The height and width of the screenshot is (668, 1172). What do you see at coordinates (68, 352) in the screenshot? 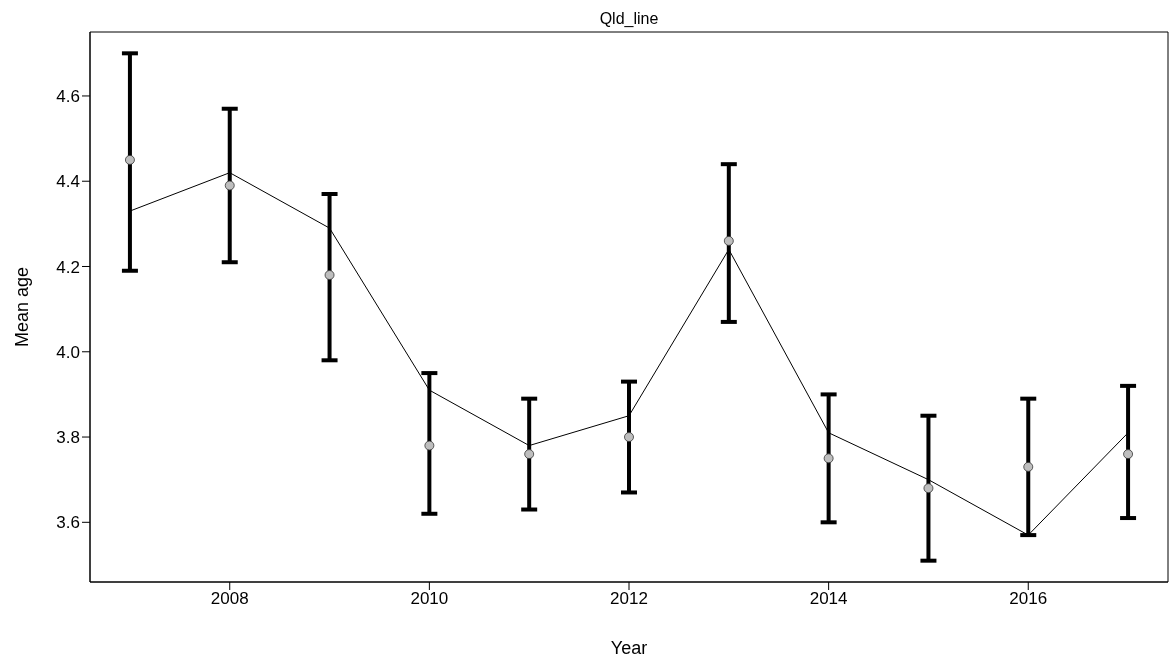
I see `y-tick-label: 4.0` at bounding box center [68, 352].